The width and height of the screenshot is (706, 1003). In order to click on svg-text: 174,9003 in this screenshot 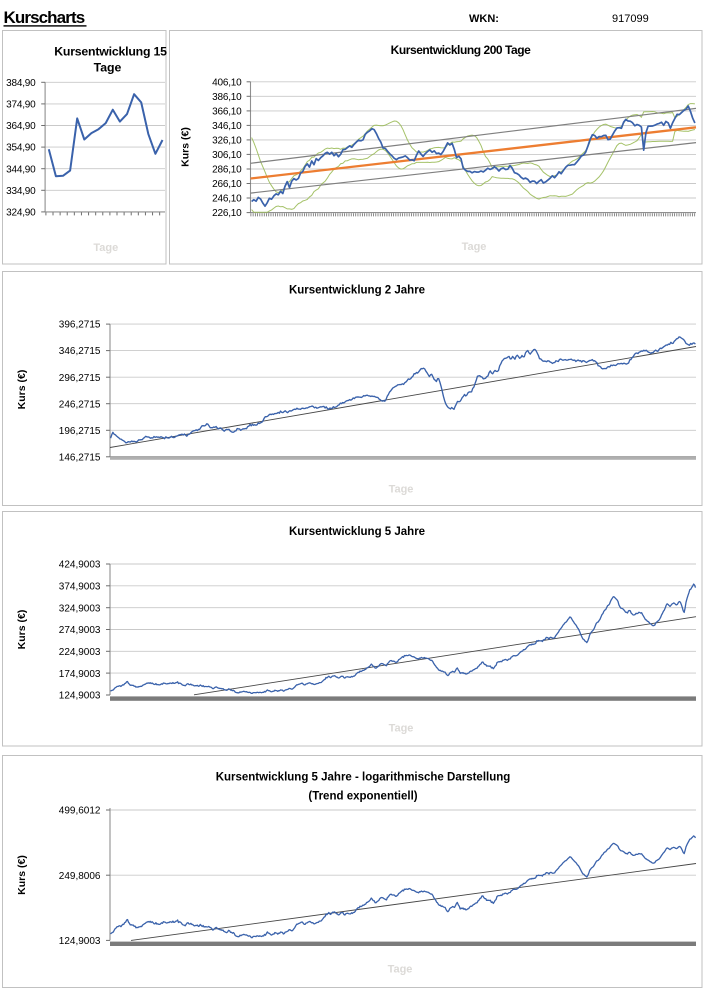, I will do `click(80, 674)`.